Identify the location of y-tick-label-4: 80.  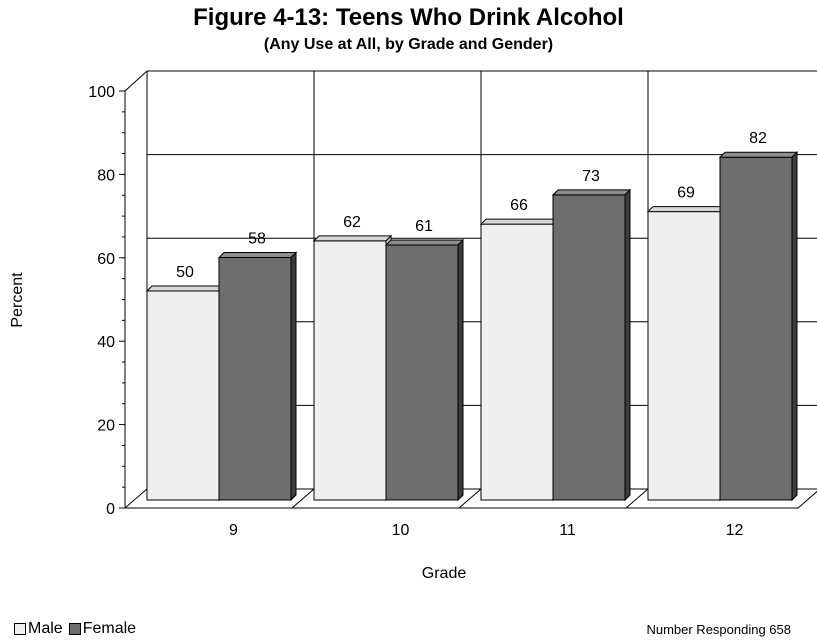
(106, 175).